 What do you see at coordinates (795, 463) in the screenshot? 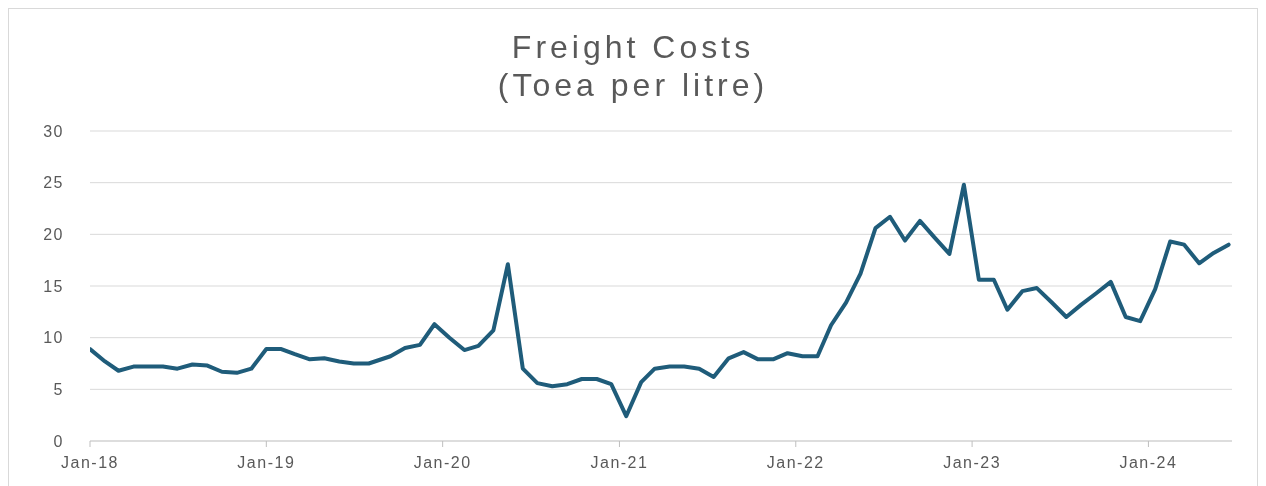
I see `x-tick-label: Jan-22` at bounding box center [795, 463].